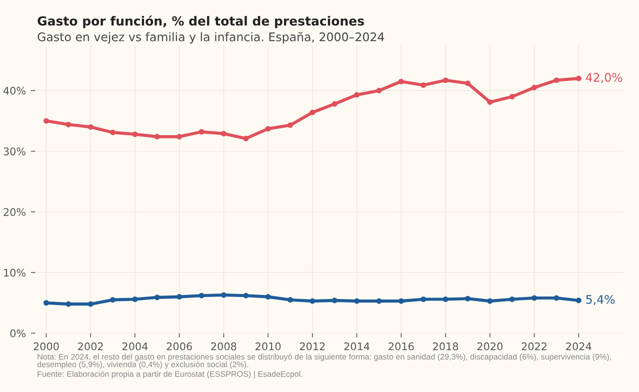 The image size is (639, 392). Describe the element at coordinates (14, 90) in the screenshot. I see `y-tick-label: 40%` at that location.